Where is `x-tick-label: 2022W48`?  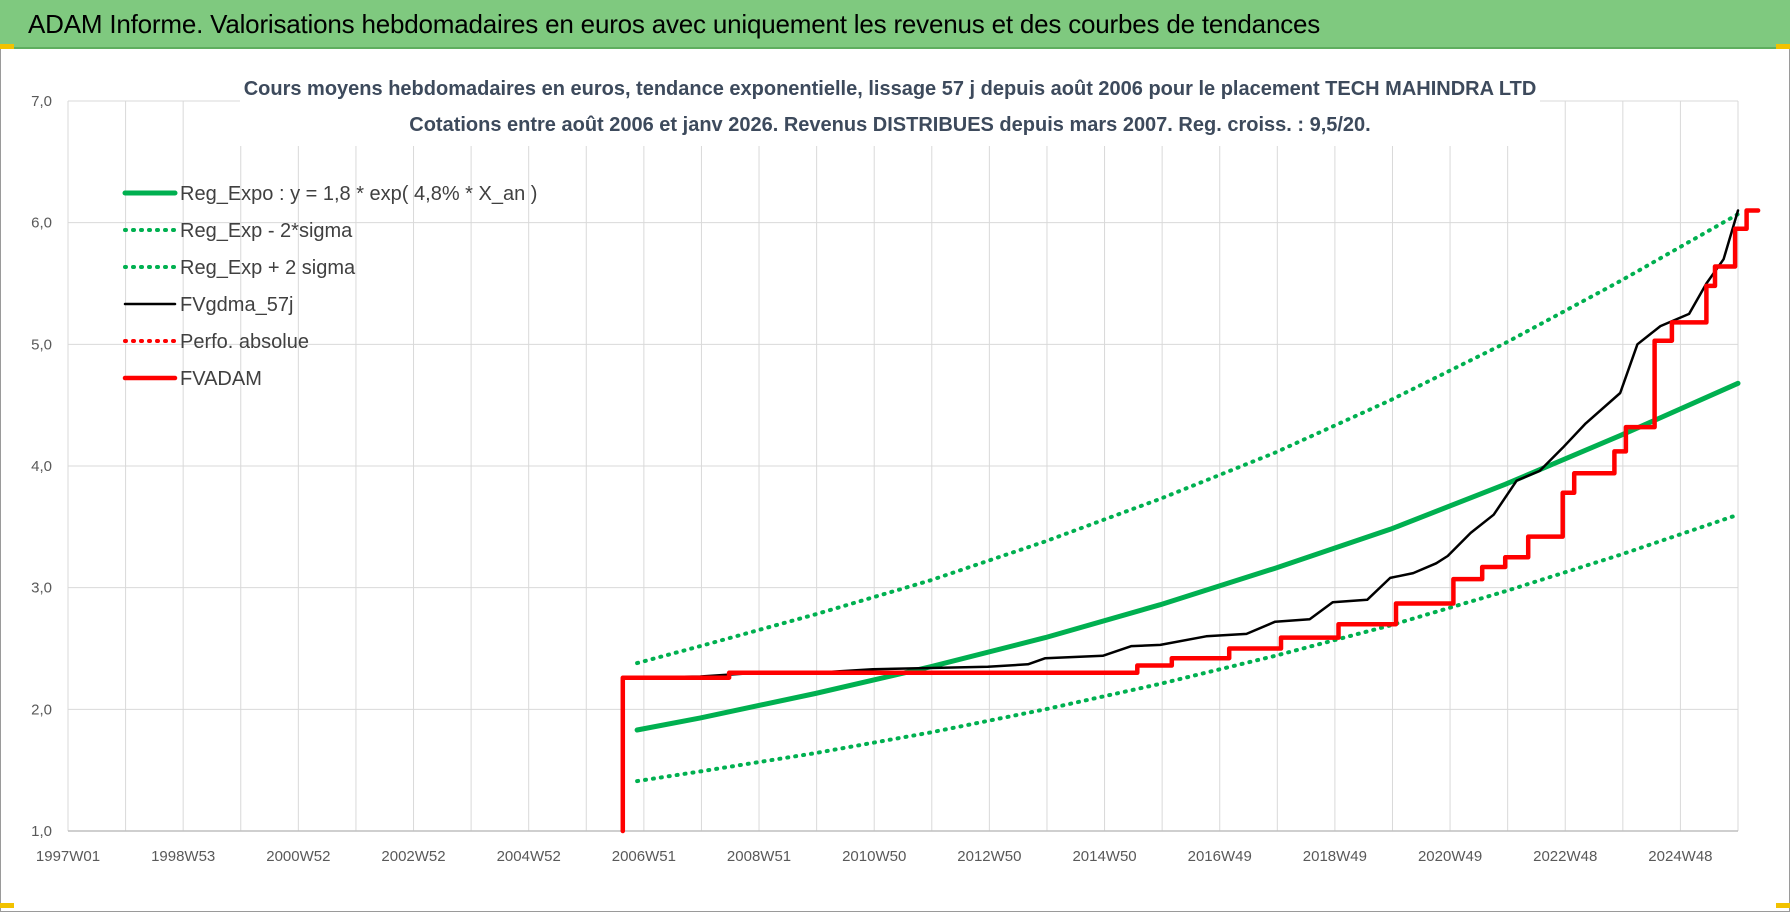 x-tick-label: 2022W48 is located at coordinates (1565, 856).